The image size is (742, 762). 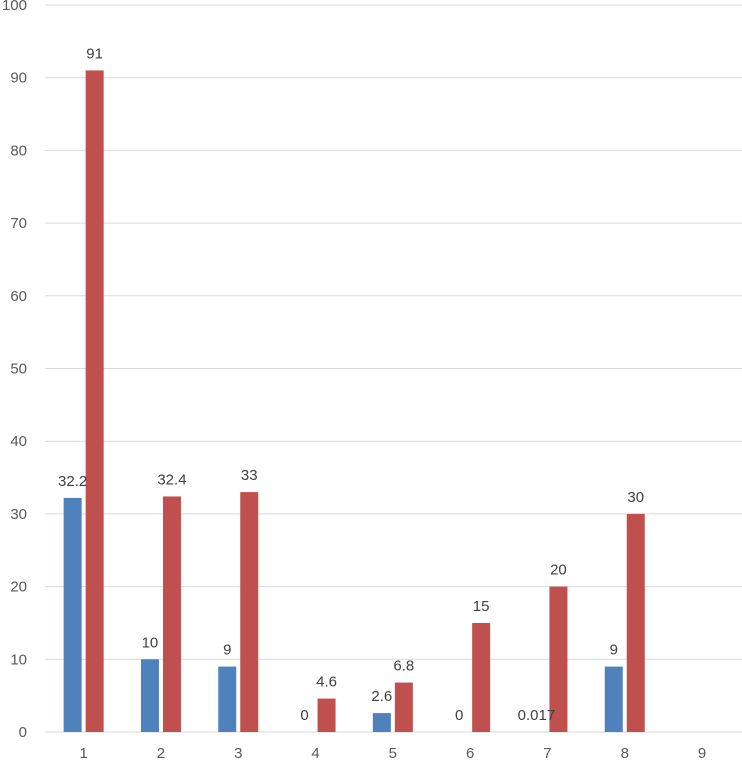 What do you see at coordinates (171, 479) in the screenshot?
I see `data-label: 32.4` at bounding box center [171, 479].